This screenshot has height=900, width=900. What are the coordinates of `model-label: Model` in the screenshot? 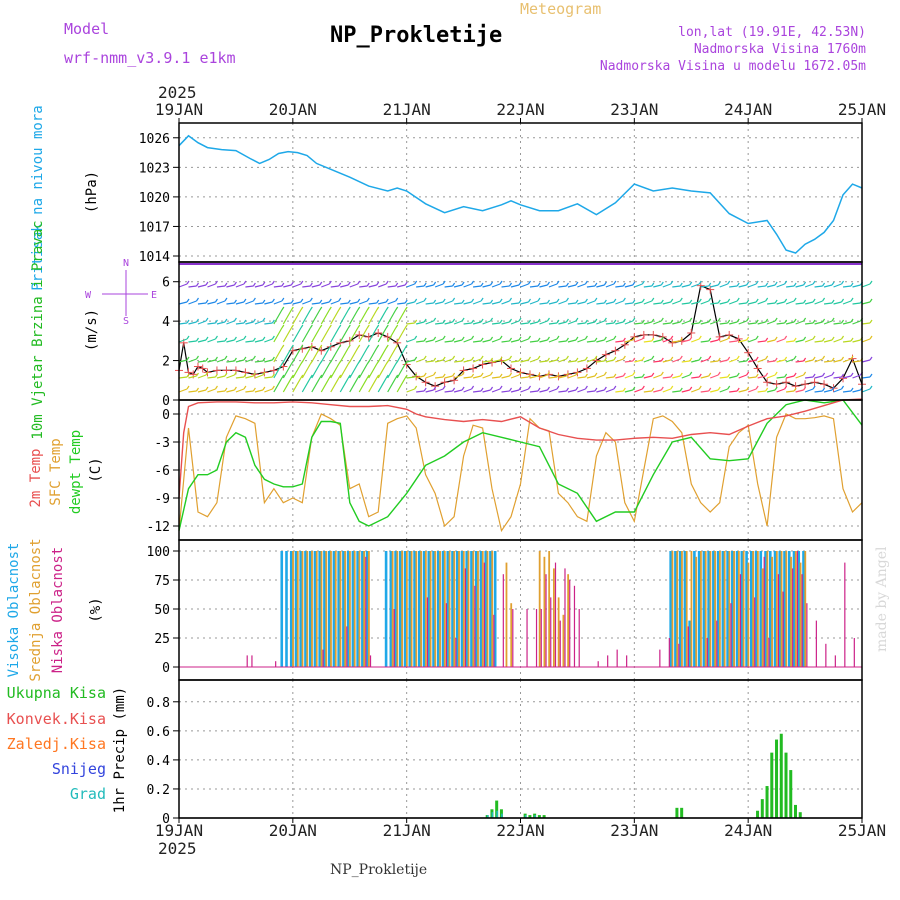 It's located at (86, 29).